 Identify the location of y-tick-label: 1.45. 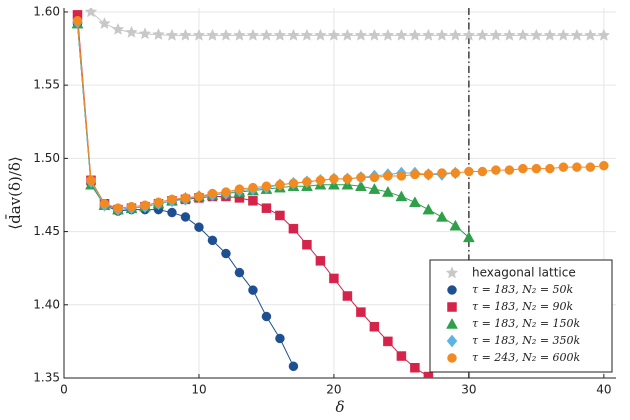
(46, 231).